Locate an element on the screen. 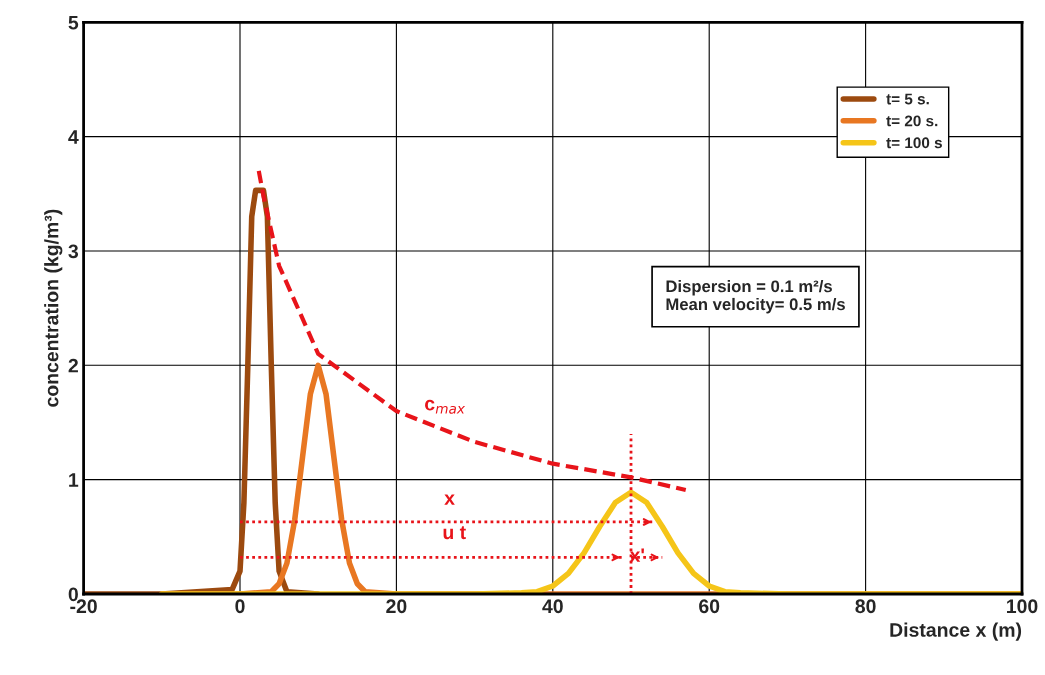  x-tick-label: 60 is located at coordinates (709, 606).